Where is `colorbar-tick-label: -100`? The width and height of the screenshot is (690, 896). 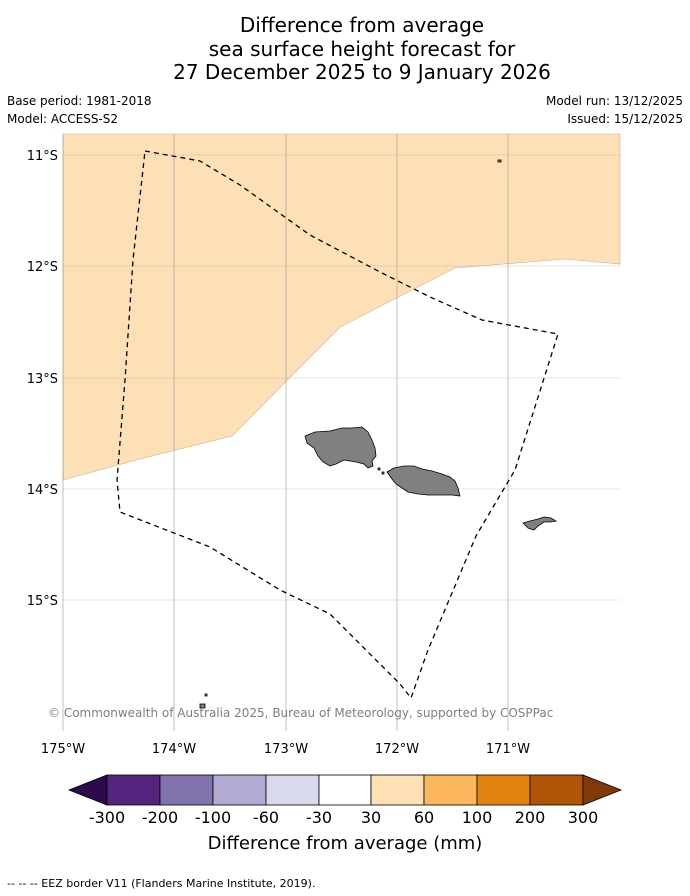
colorbar-tick-label: -100 is located at coordinates (213, 817).